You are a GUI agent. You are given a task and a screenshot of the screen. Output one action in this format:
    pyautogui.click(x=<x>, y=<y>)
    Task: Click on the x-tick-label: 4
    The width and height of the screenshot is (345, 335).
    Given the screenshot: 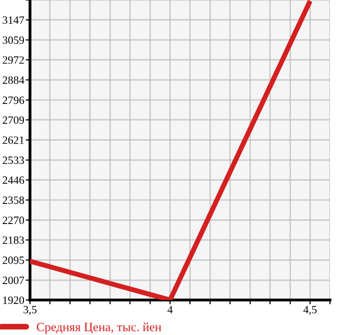 What is the action you would take?
    pyautogui.click(x=170, y=310)
    